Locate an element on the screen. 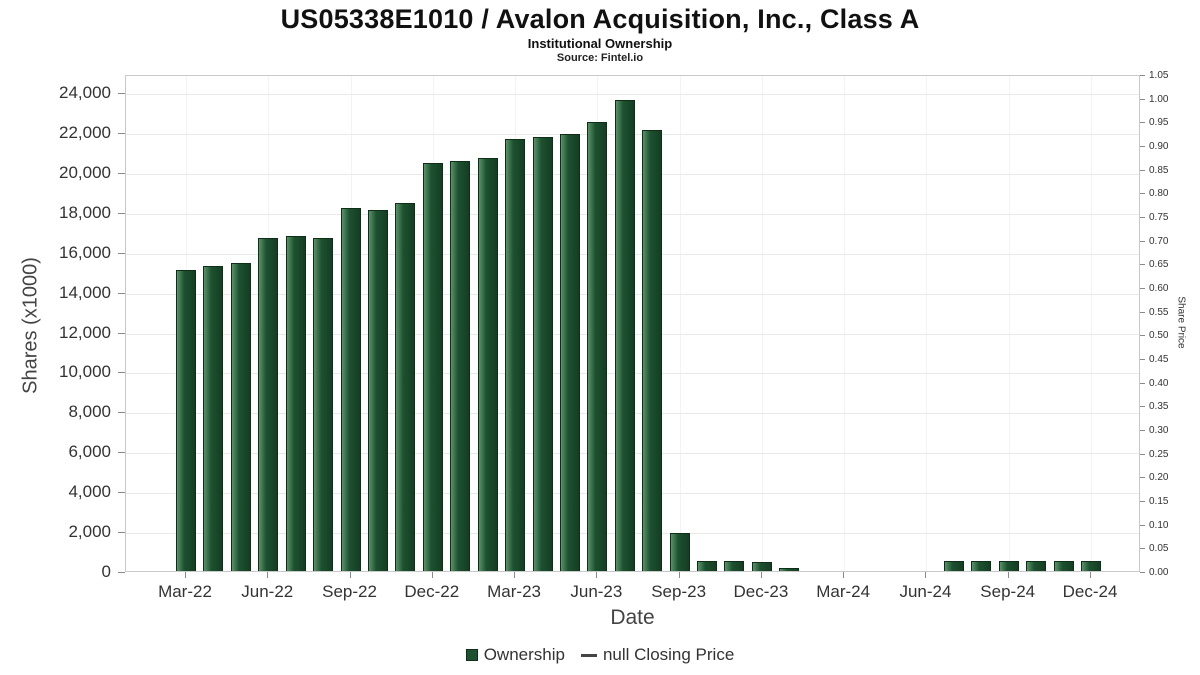 The height and width of the screenshot is (675, 1200). bar-swatch-icon is located at coordinates (471, 655).